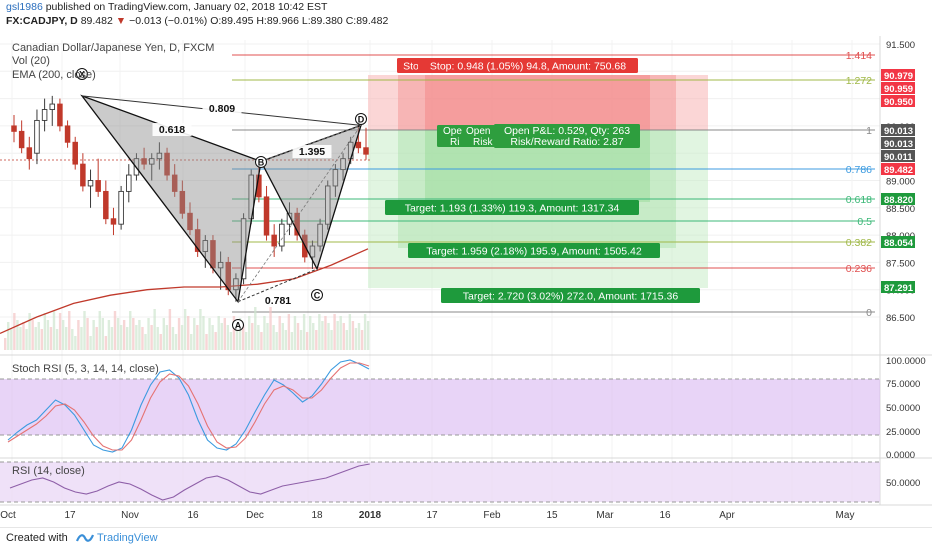 This screenshot has height=551, width=932. Describe the element at coordinates (898, 169) in the screenshot. I see `price-tag: 89.482` at that location.